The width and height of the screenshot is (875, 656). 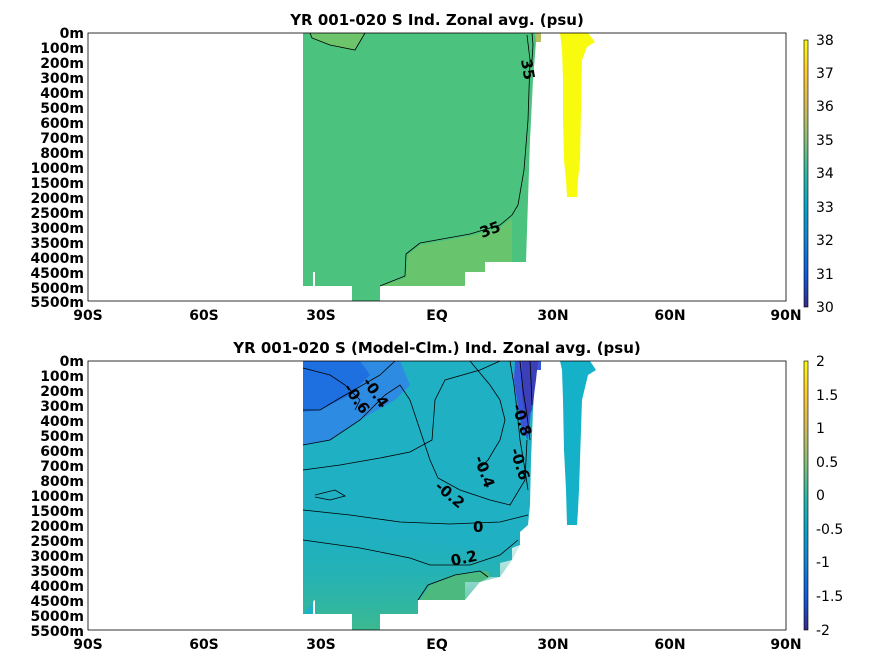 I want to click on colorbar-tick: 35, so click(x=825, y=141).